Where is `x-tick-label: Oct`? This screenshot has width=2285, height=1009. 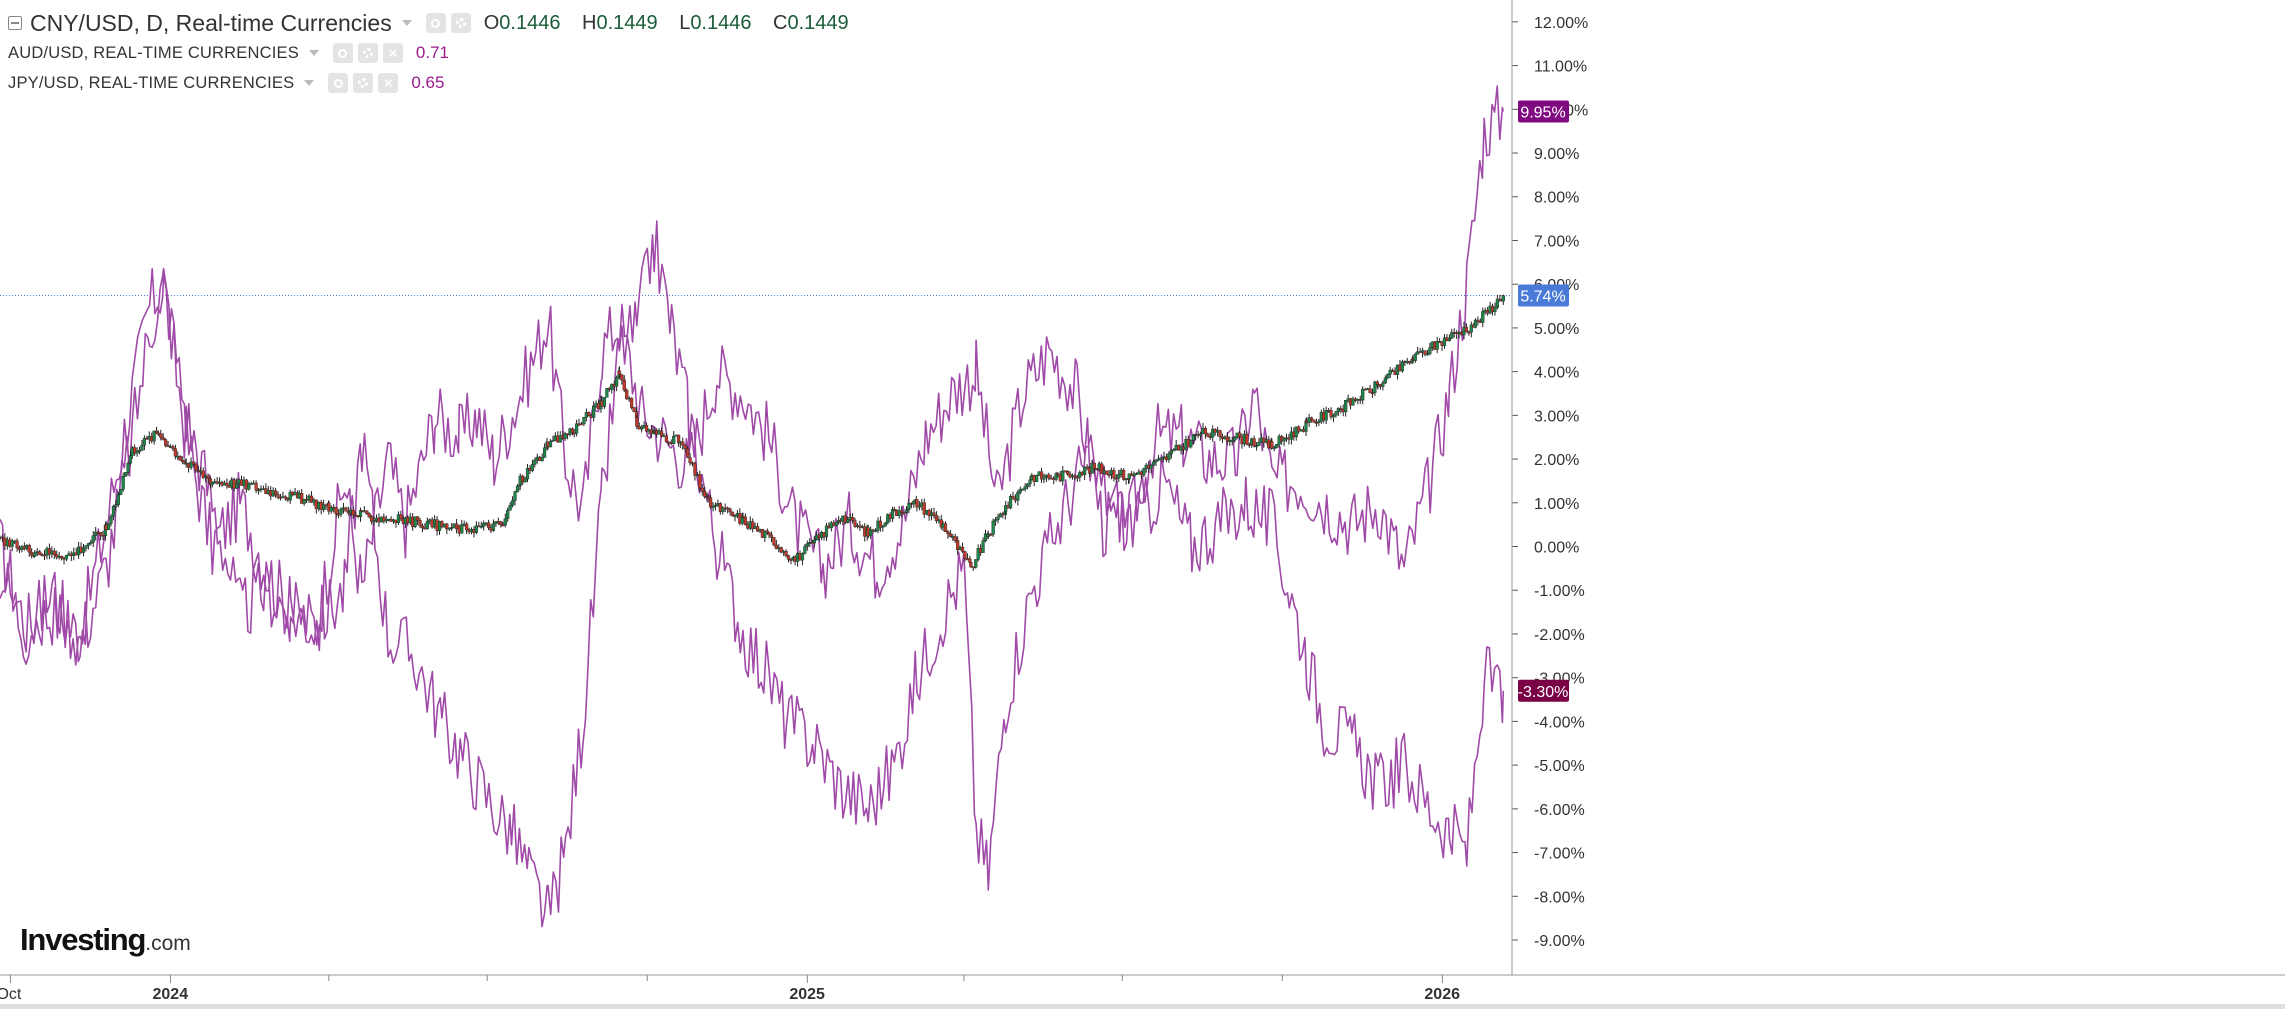 x-tick-label: Oct is located at coordinates (11, 994).